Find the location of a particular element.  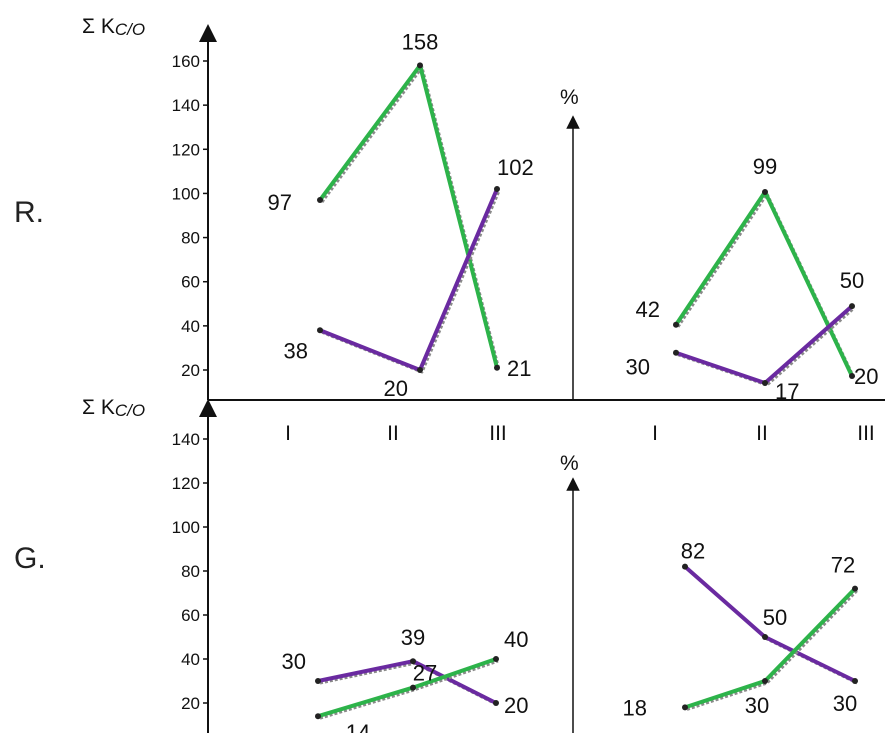

panel-bottom-right: 82 50 30 18 30 72 is located at coordinates (741, 629).